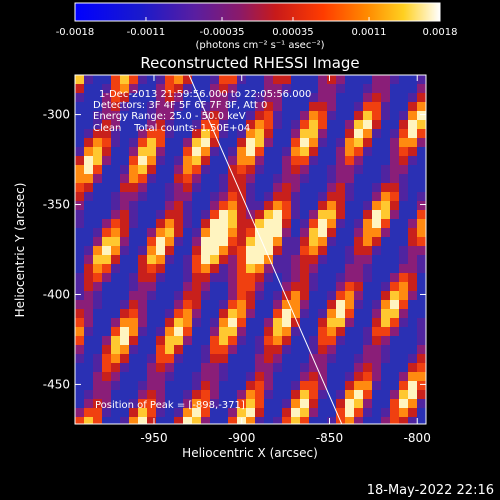 The width and height of the screenshot is (500, 500). I want to click on colorbar-unit-label: (photons cm⁻² s⁻¹ asec⁻²), so click(259, 45).